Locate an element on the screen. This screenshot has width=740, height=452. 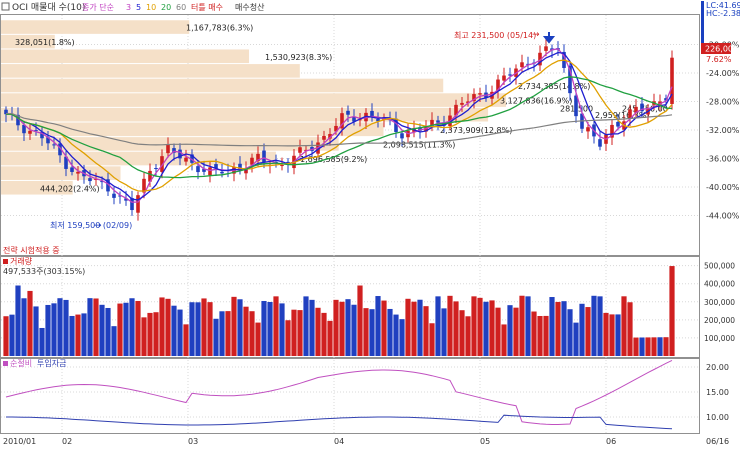
indicator-line-ratio is located at coordinates (339, 392).